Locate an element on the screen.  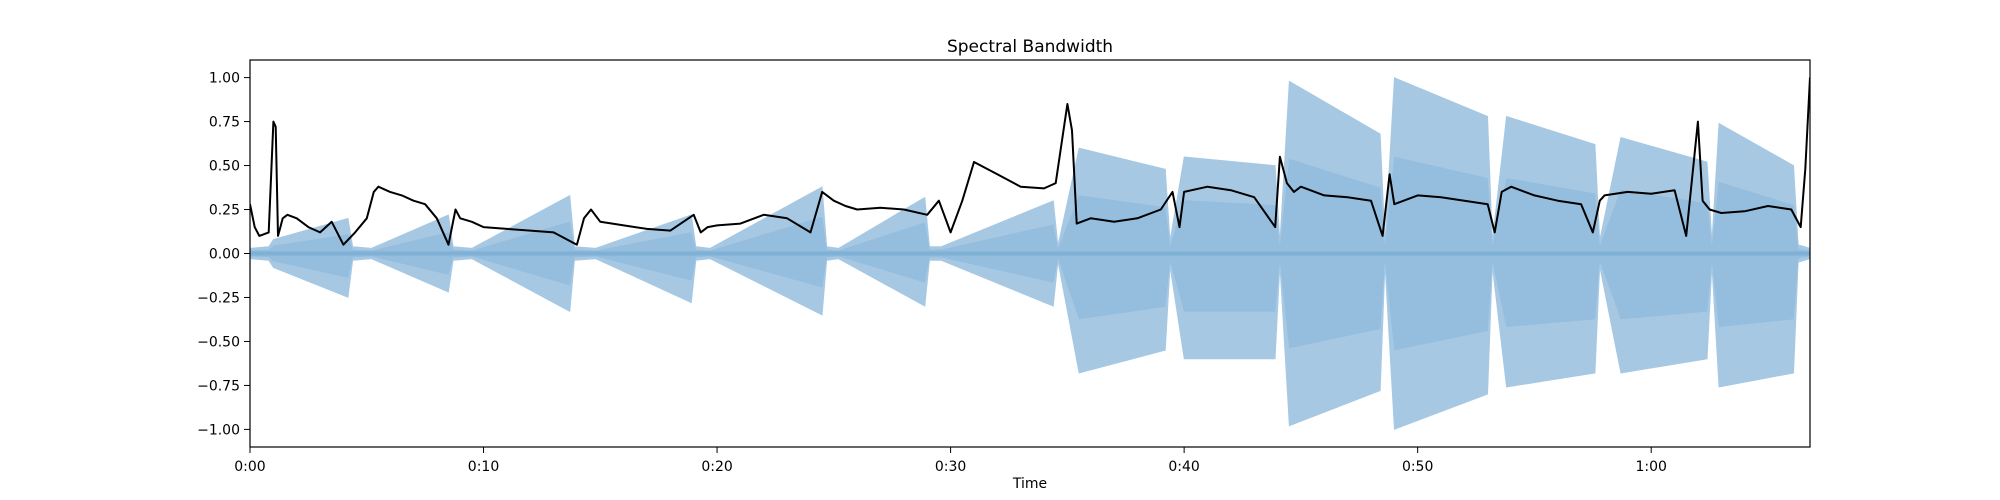
y-tick-label: −0.50 is located at coordinates (218, 342).